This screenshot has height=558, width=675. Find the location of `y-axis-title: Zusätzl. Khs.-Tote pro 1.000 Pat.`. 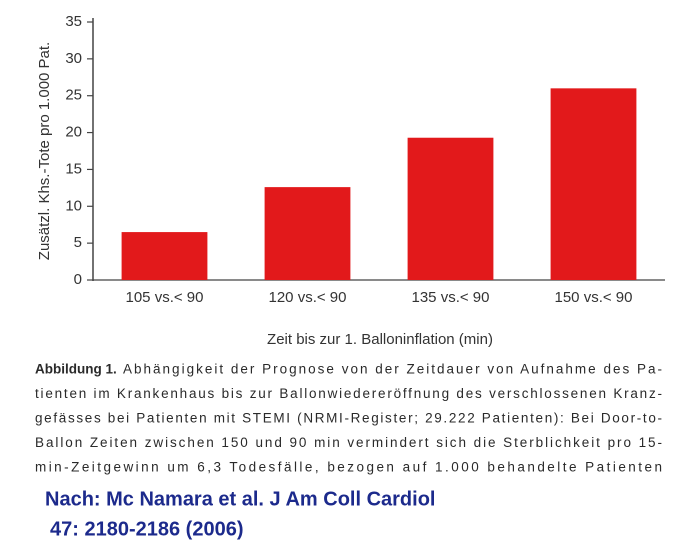

y-axis-title: Zusätzl. Khs.-Tote pro 1.000 Pat. is located at coordinates (44, 151).